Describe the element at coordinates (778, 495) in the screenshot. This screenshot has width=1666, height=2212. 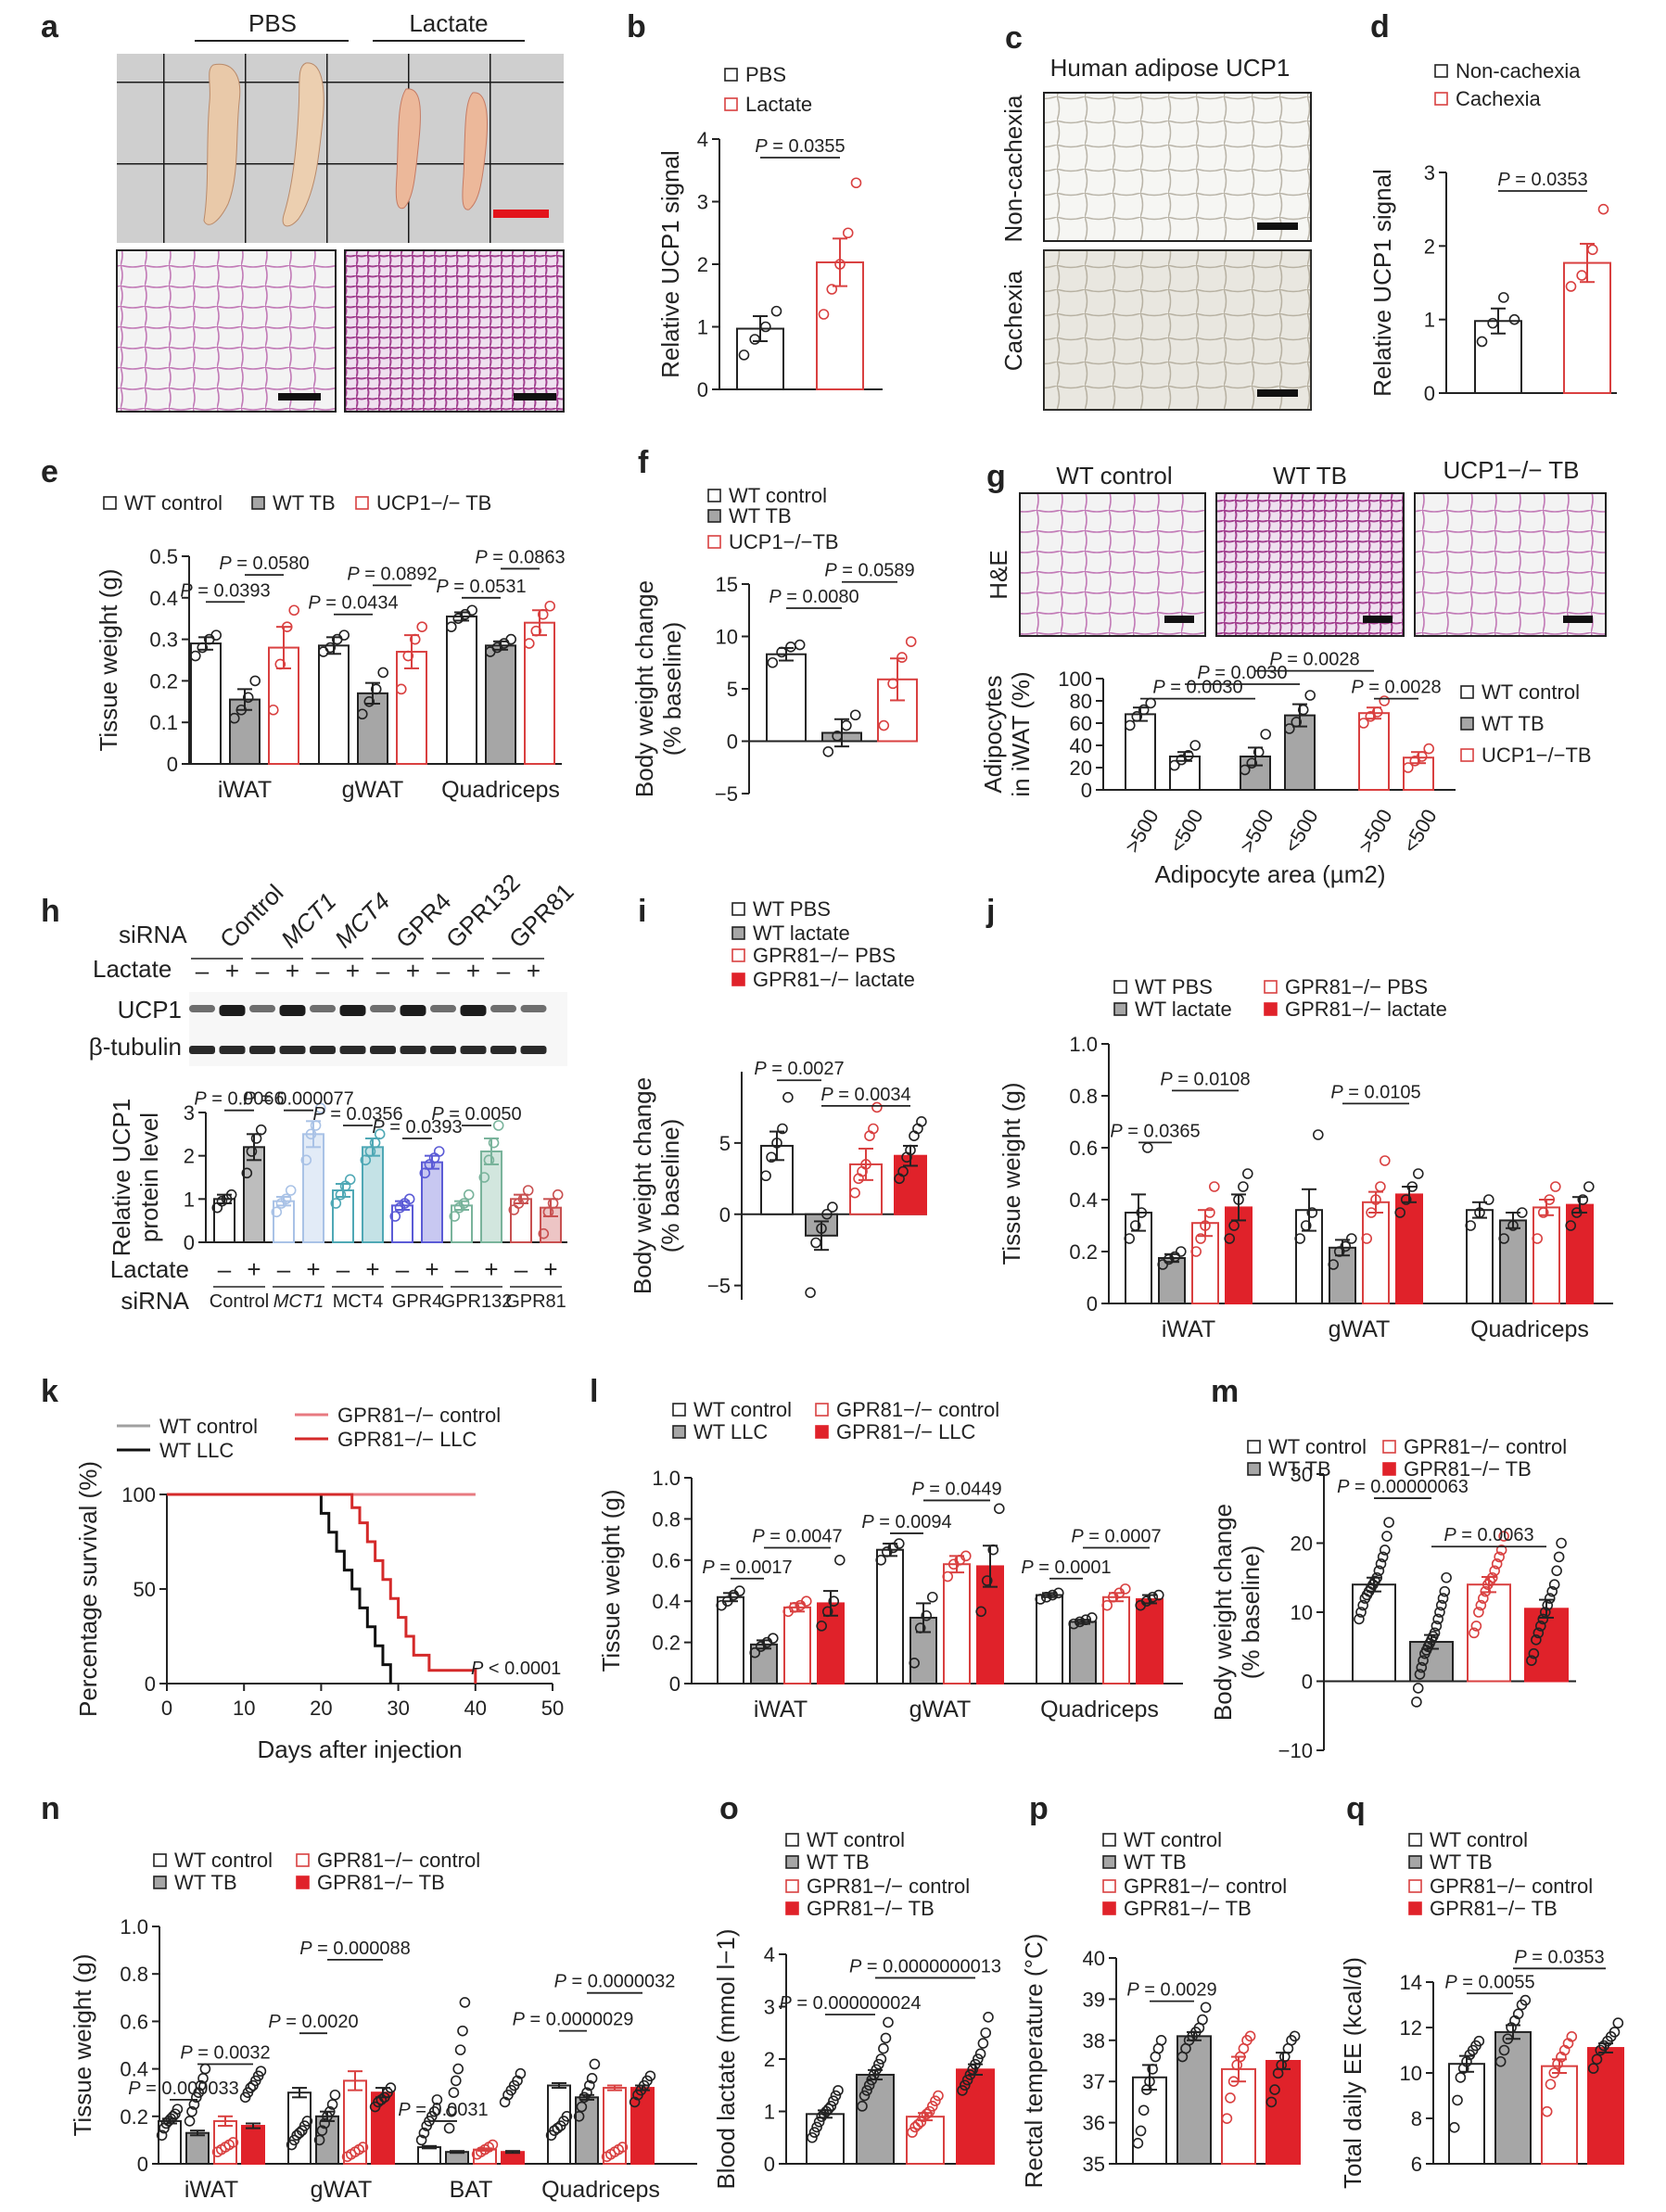
I see `chart-f-legend-label: WT control` at that location.